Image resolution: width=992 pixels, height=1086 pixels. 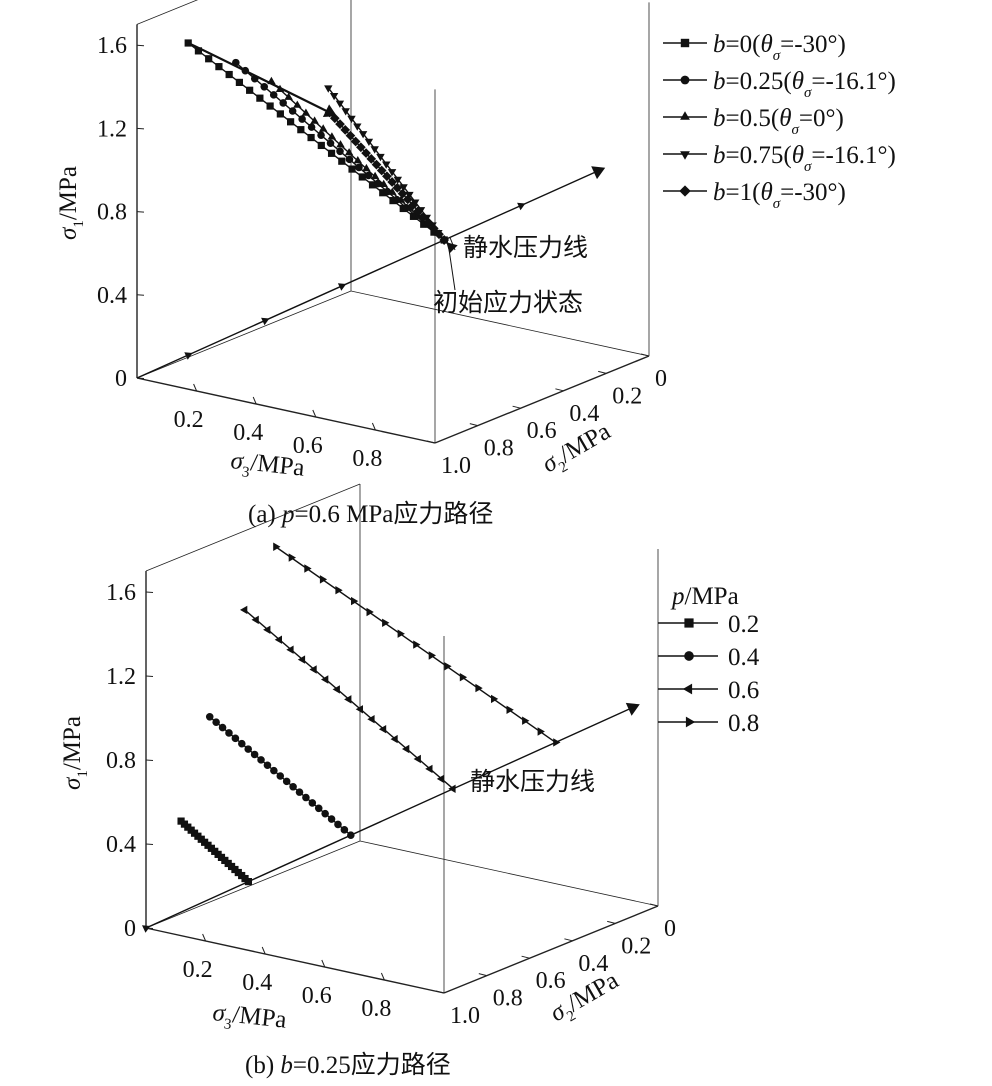 I want to click on legend-label: b=1(θσ=-30°), so click(x=779, y=195).